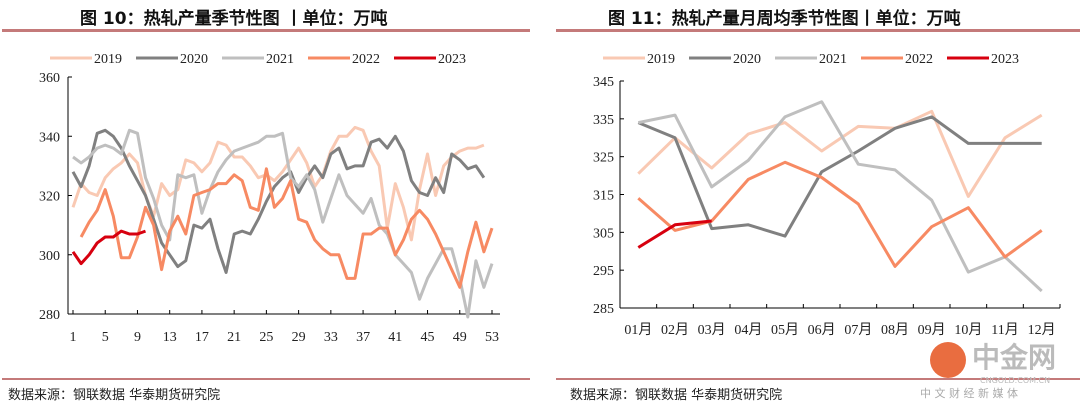 Image resolution: width=1080 pixels, height=407 pixels. Describe the element at coordinates (395, 337) in the screenshot. I see `chart1-x-tick-label: 41` at that location.